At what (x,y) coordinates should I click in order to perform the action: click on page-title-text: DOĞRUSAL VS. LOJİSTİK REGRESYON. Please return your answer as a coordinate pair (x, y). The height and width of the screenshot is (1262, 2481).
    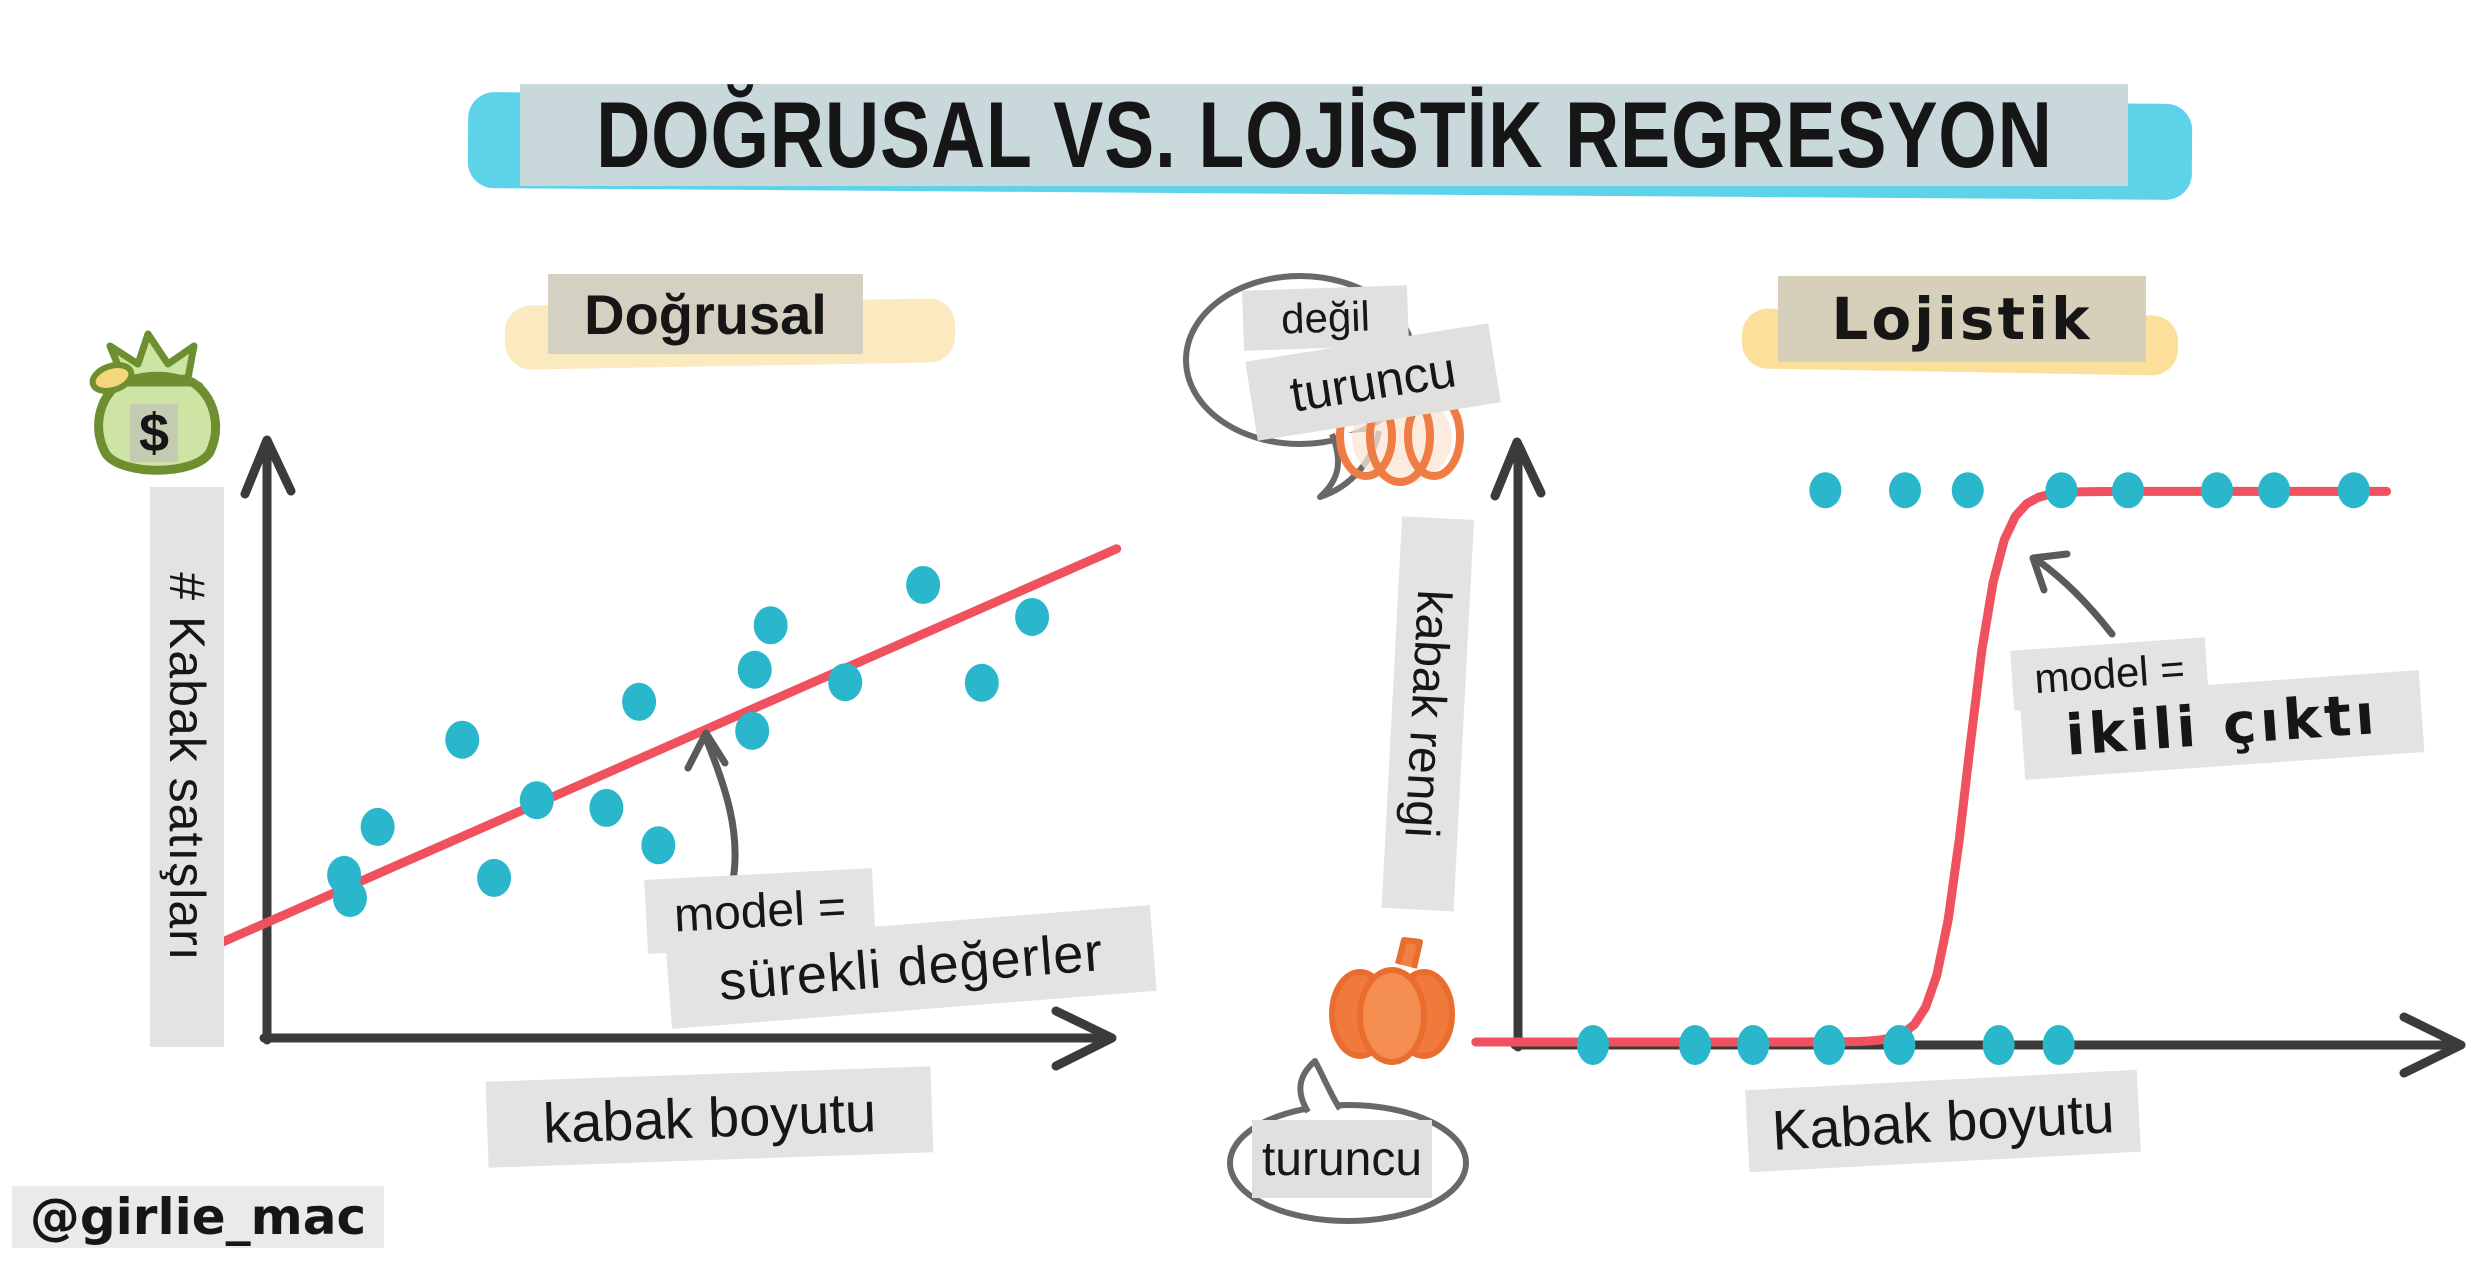
    Looking at the image, I should click on (1324, 134).